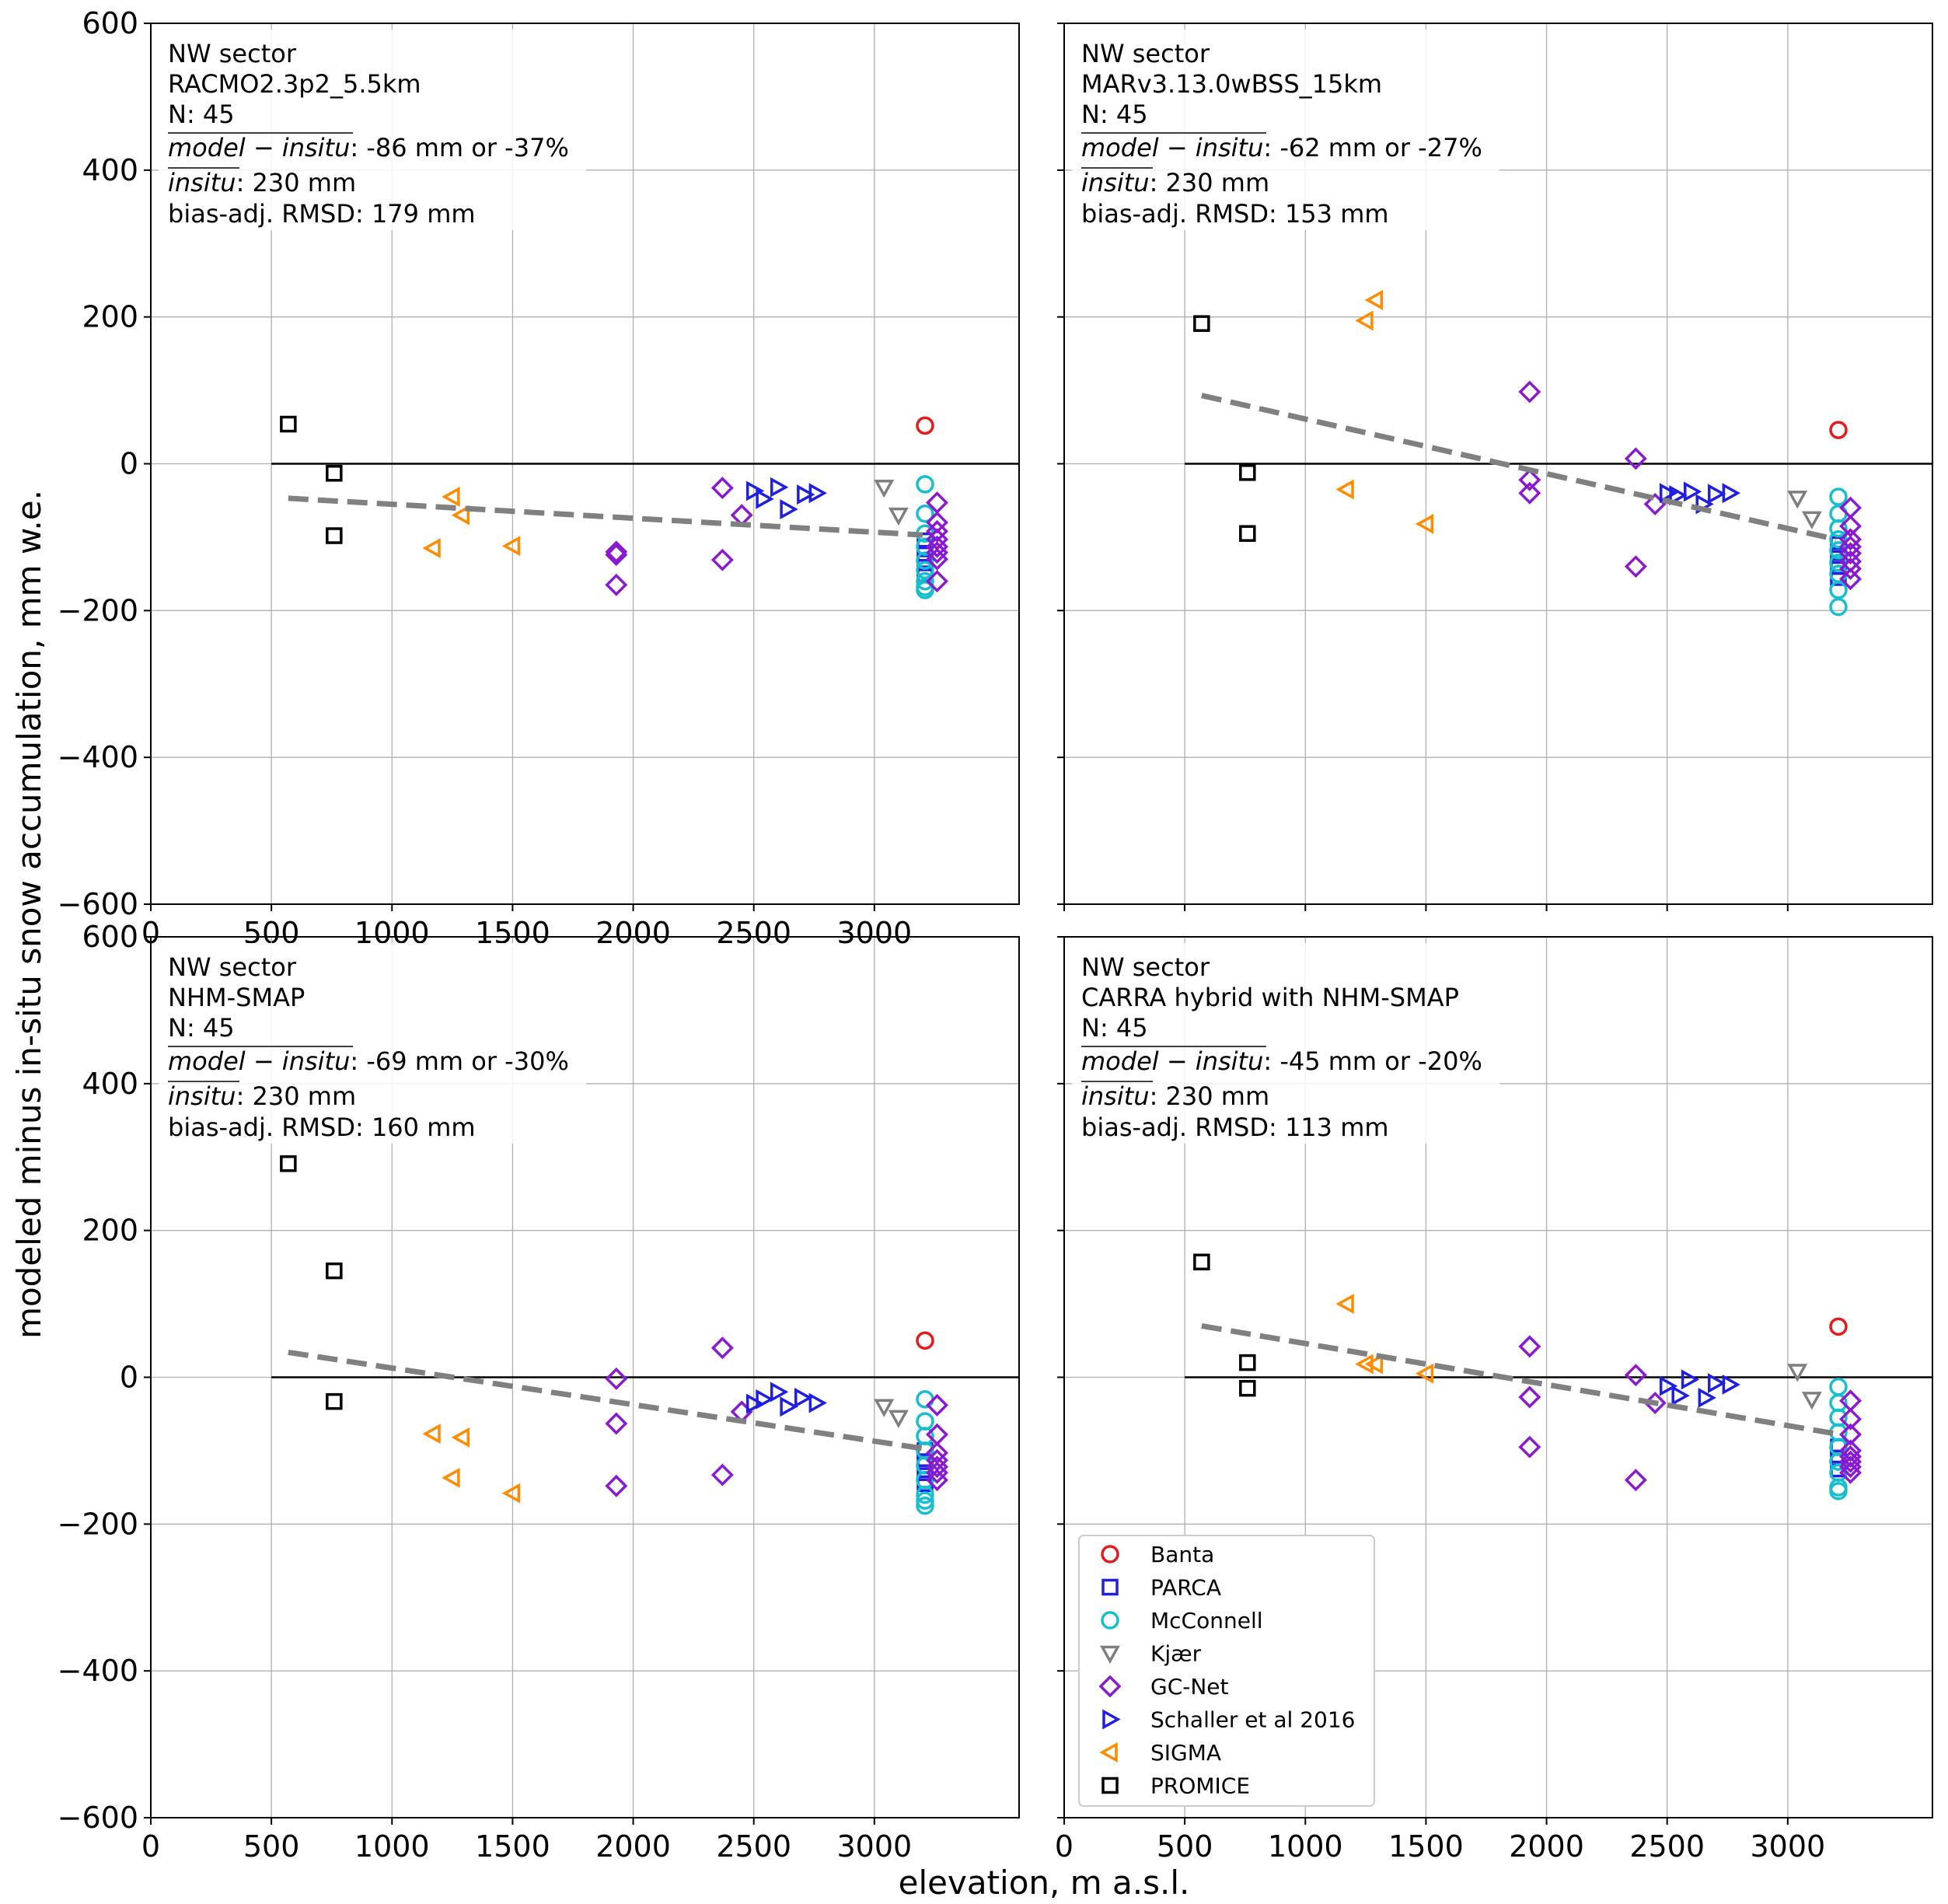 The height and width of the screenshot is (1904, 1948). Describe the element at coordinates (1114, 1028) in the screenshot. I see `annotation-n: N: 45` at that location.